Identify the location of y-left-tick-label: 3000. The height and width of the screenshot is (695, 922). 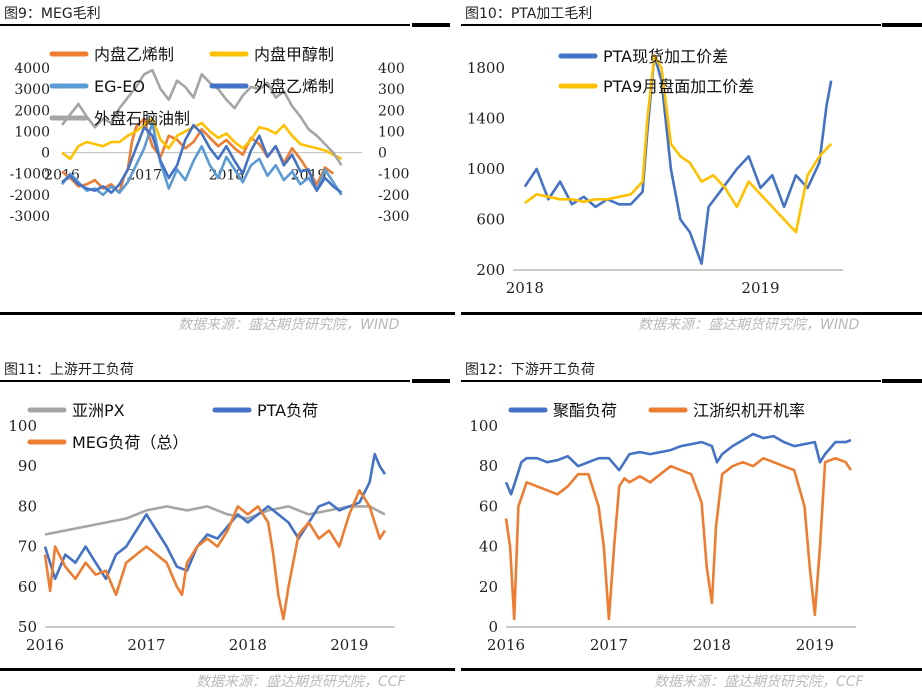
(32, 90).